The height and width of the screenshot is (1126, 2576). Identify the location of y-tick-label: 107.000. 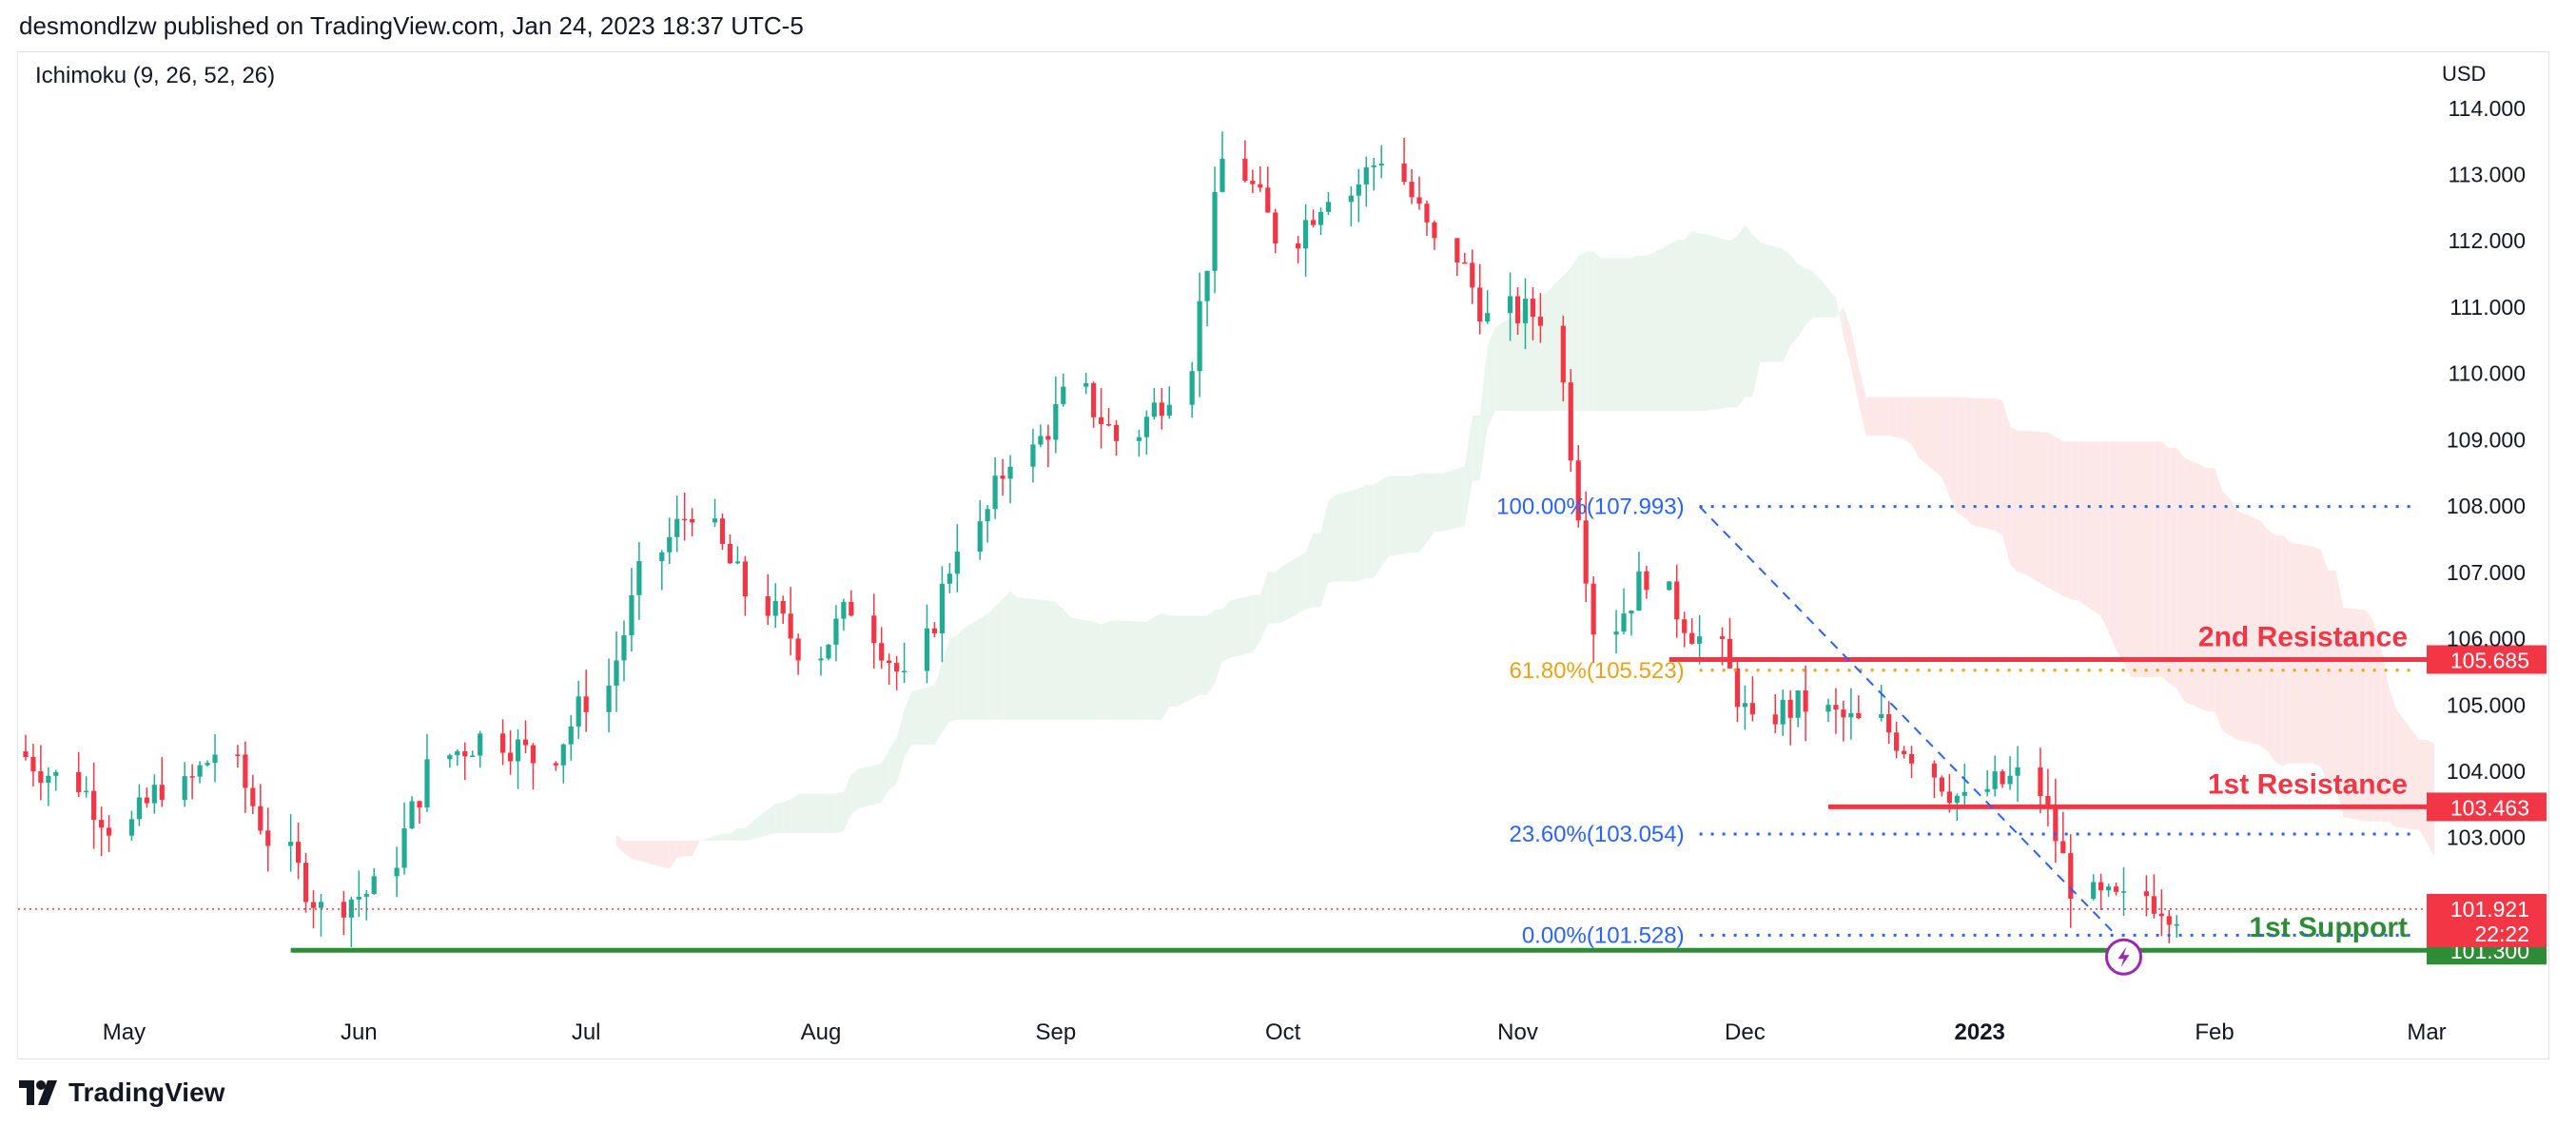
(2486, 572).